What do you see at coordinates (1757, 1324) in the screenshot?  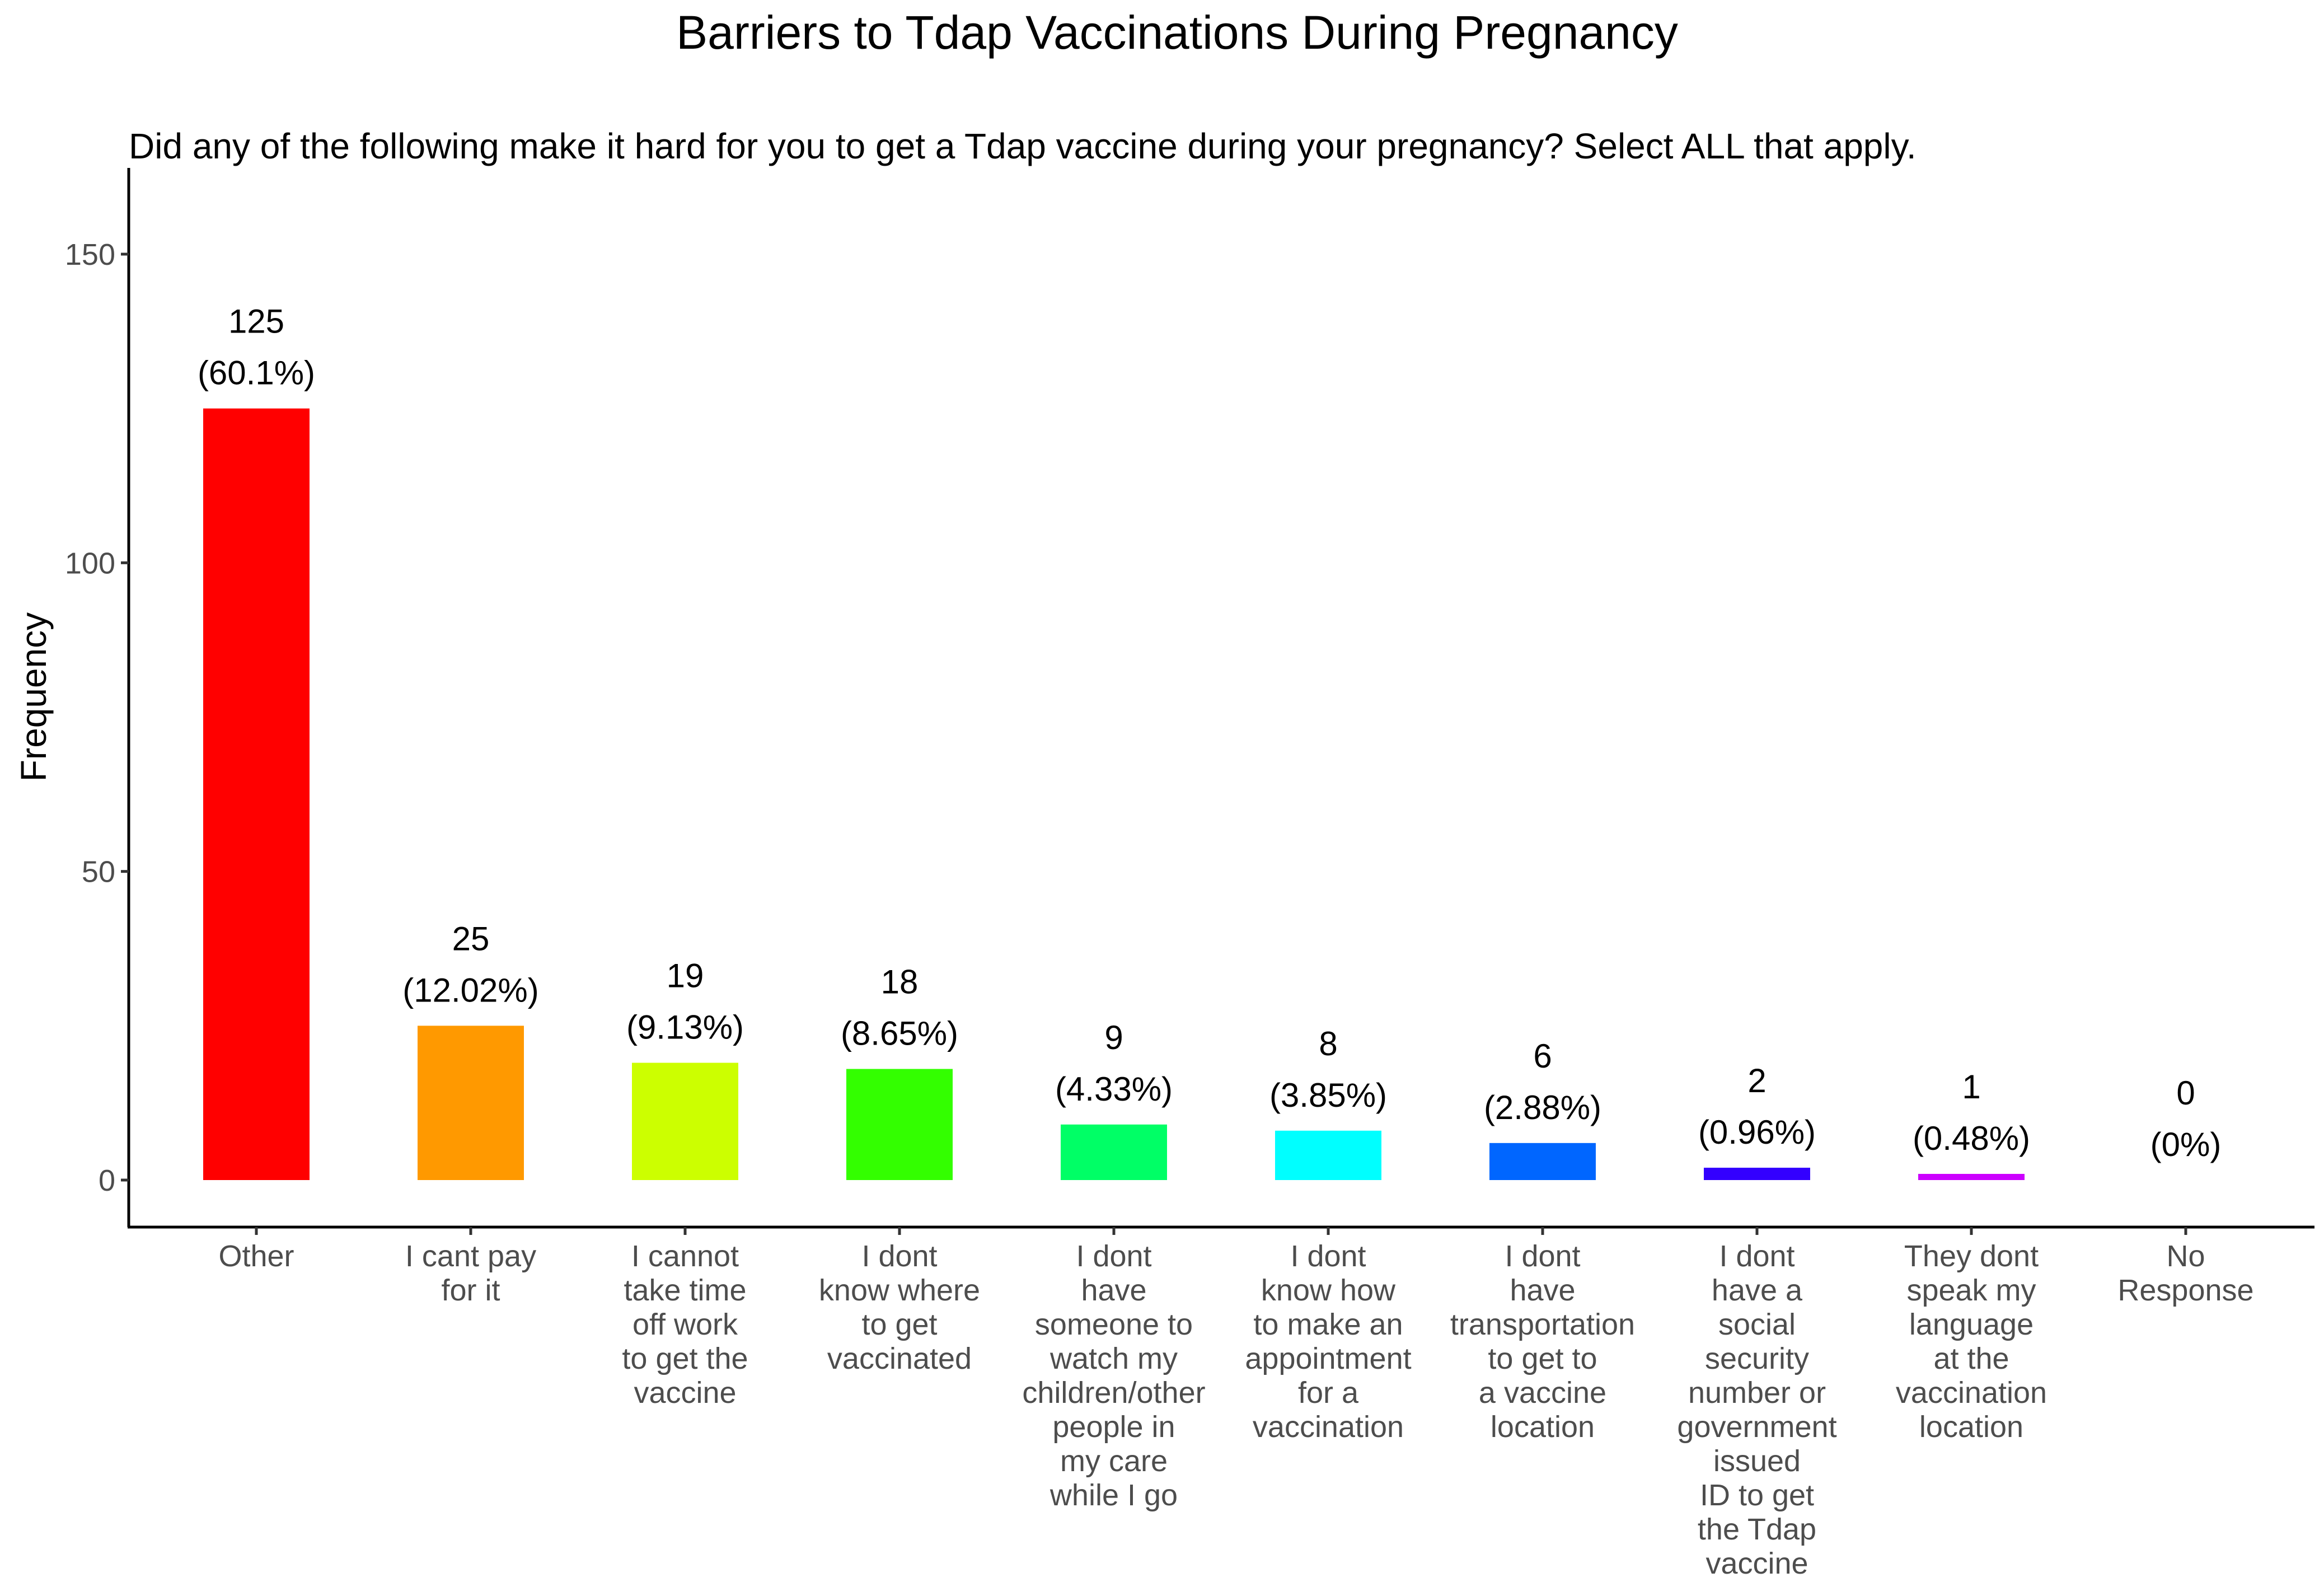 I see `x-tick-label-line: social` at bounding box center [1757, 1324].